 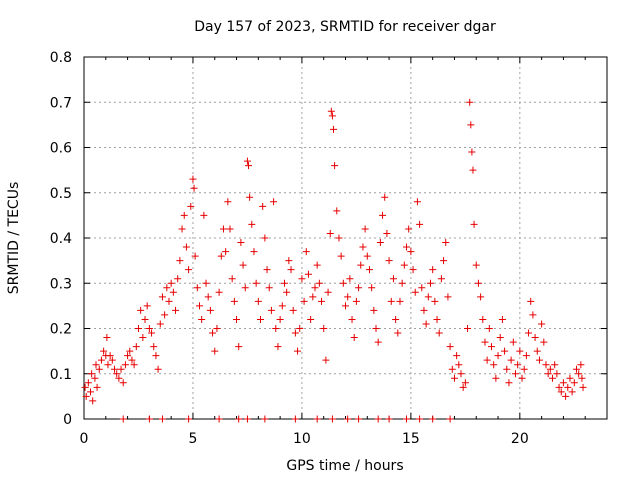 I want to click on y-tick-label: 0.8, so click(x=61, y=58).